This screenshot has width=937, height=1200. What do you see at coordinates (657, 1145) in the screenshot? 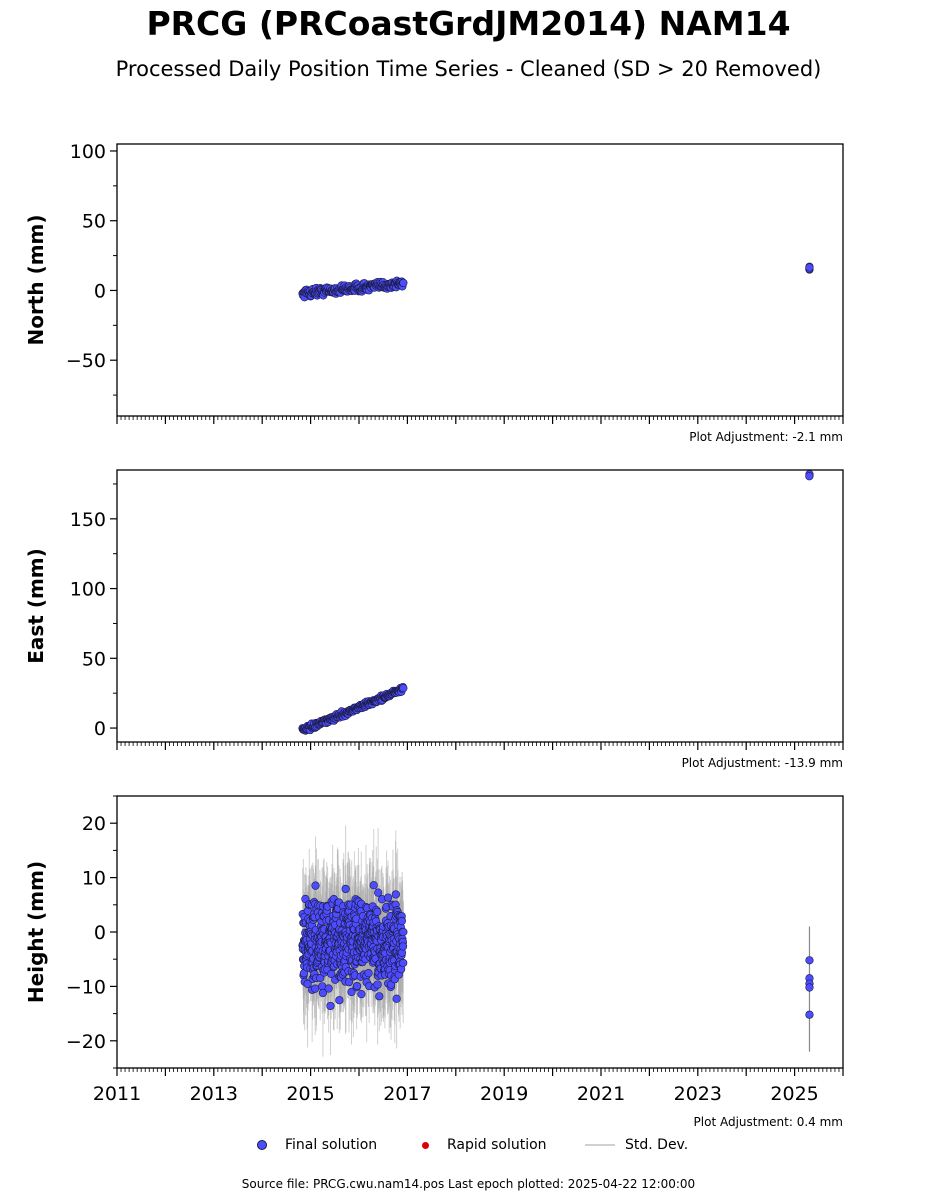
I see `legend-std-label: Std. Dev.` at bounding box center [657, 1145].